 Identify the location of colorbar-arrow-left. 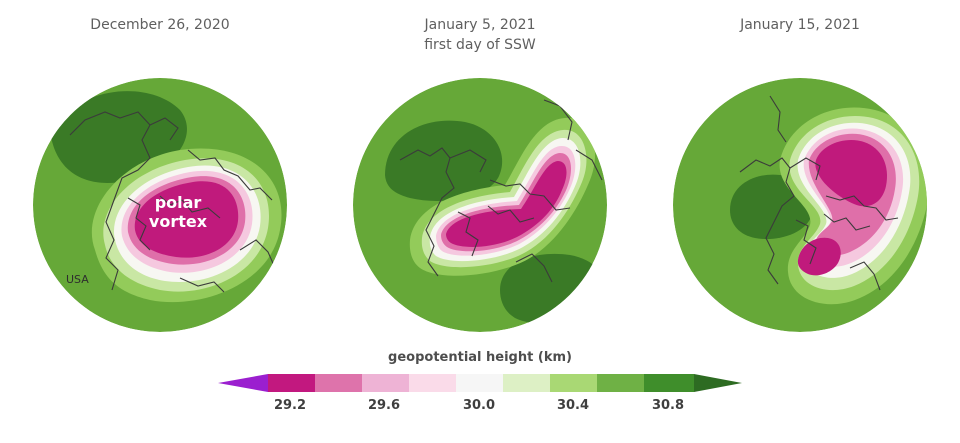
(243, 383).